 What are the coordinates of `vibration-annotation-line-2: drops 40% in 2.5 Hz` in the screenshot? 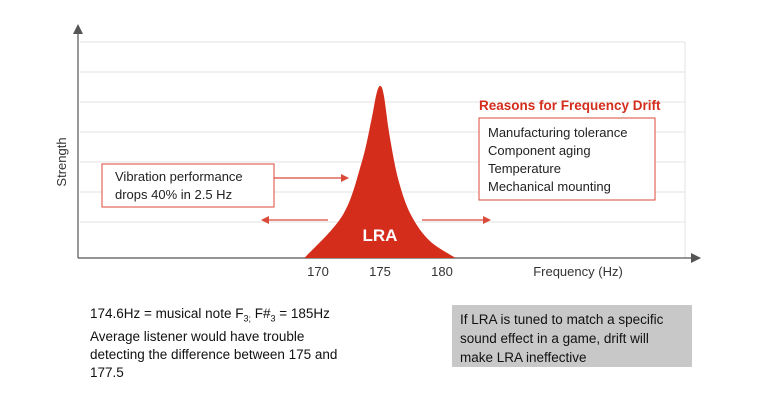 It's located at (173, 194).